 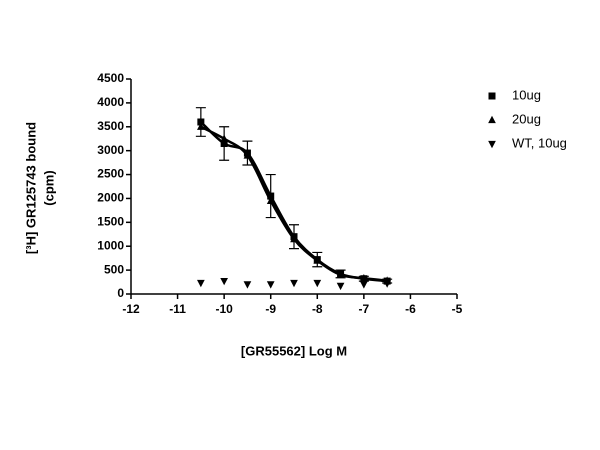 I want to click on x-tick-label: -11, so click(x=177, y=309).